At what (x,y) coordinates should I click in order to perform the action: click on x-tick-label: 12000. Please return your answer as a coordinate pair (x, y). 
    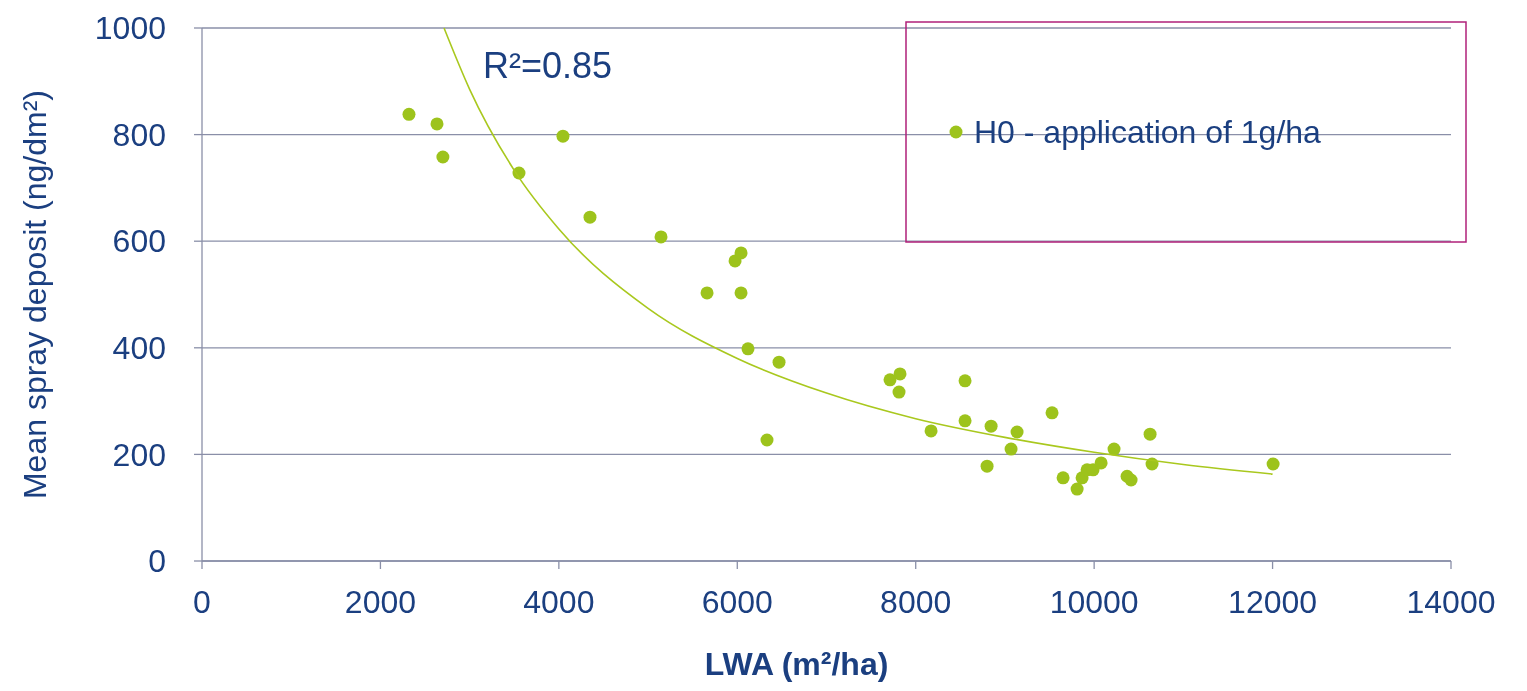
    Looking at the image, I should click on (1273, 602).